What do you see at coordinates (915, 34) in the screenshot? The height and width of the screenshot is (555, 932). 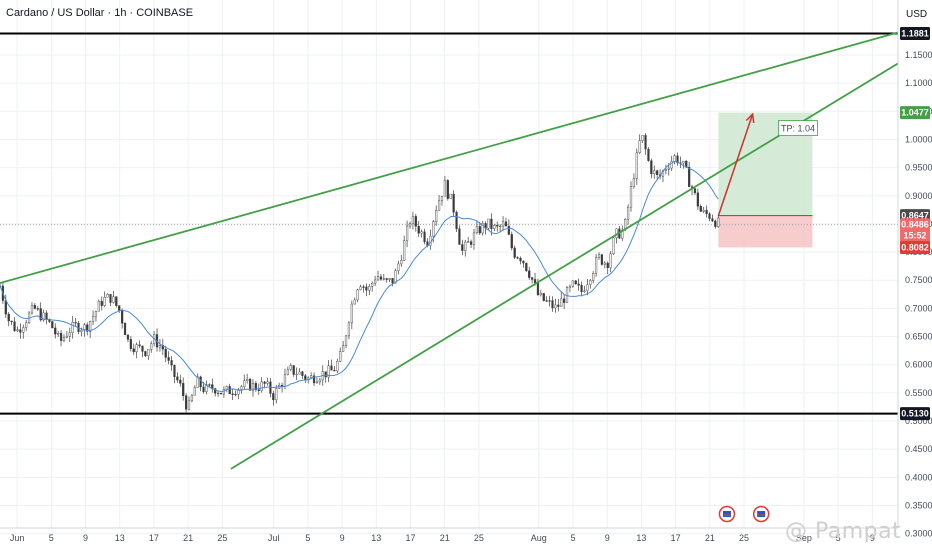 I see `price-tag-label: 1.1881` at bounding box center [915, 34].